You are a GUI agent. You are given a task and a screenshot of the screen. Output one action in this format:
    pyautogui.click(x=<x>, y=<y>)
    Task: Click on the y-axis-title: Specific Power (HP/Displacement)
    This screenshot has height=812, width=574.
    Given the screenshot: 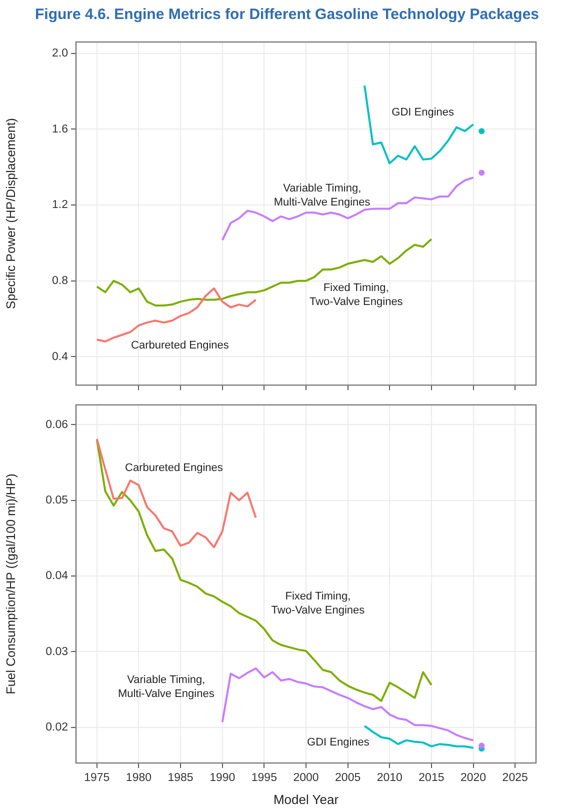 What is the action you would take?
    pyautogui.click(x=11, y=214)
    